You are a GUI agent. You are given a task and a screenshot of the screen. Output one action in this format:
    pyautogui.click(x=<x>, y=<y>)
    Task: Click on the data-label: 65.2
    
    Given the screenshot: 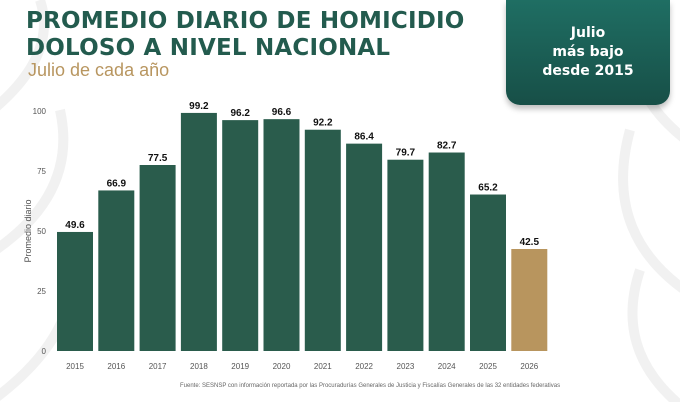 What is the action you would take?
    pyautogui.click(x=488, y=188)
    